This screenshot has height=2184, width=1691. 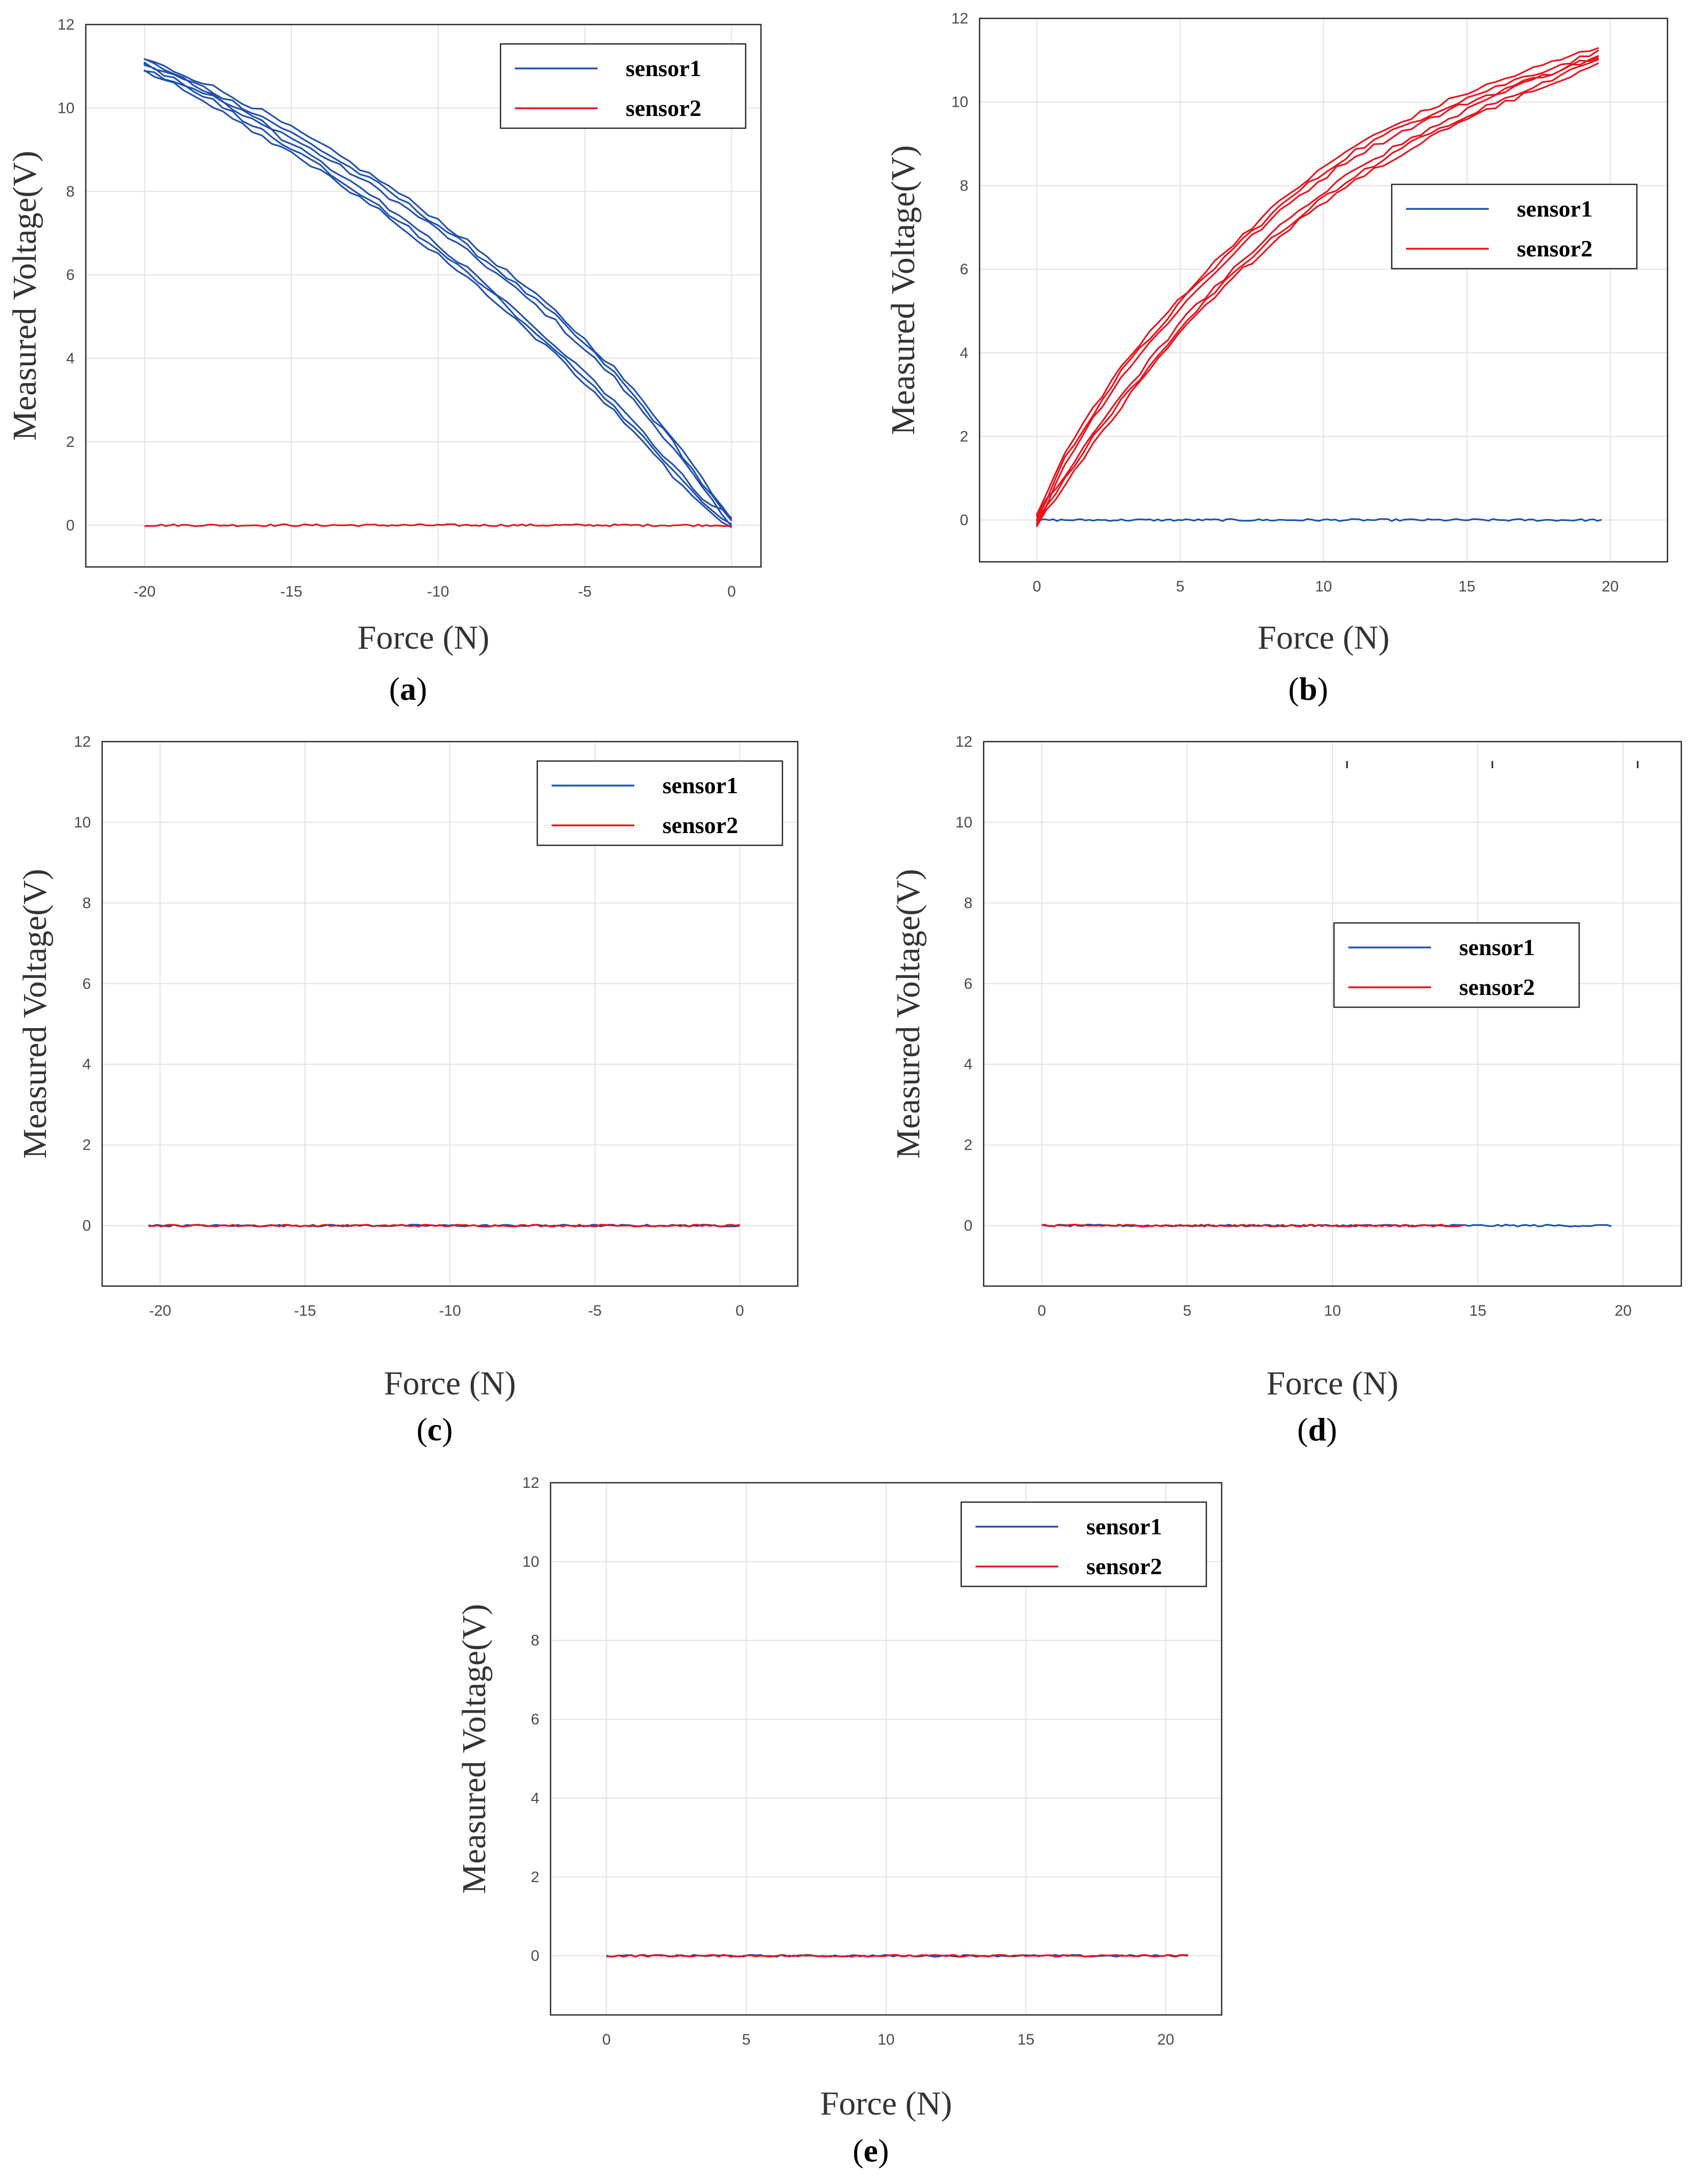 What do you see at coordinates (1317, 1429) in the screenshot?
I see `panel-caption: (d)` at bounding box center [1317, 1429].